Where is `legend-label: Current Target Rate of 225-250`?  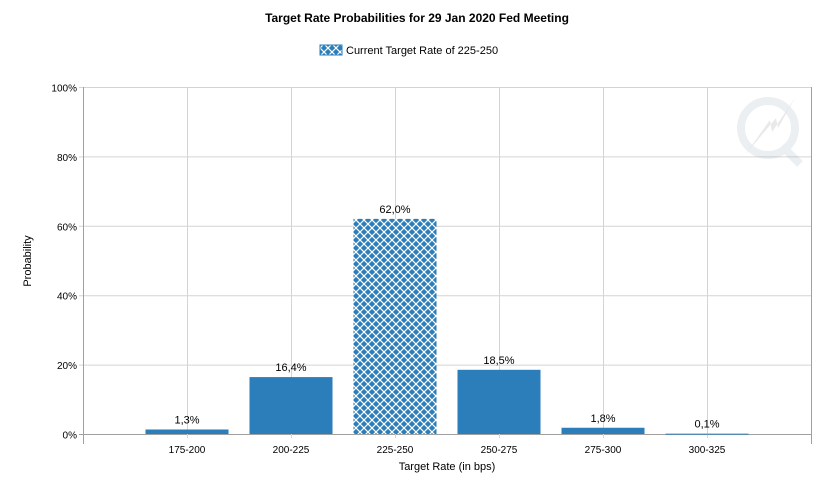
legend-label: Current Target Rate of 225-250 is located at coordinates (422, 51).